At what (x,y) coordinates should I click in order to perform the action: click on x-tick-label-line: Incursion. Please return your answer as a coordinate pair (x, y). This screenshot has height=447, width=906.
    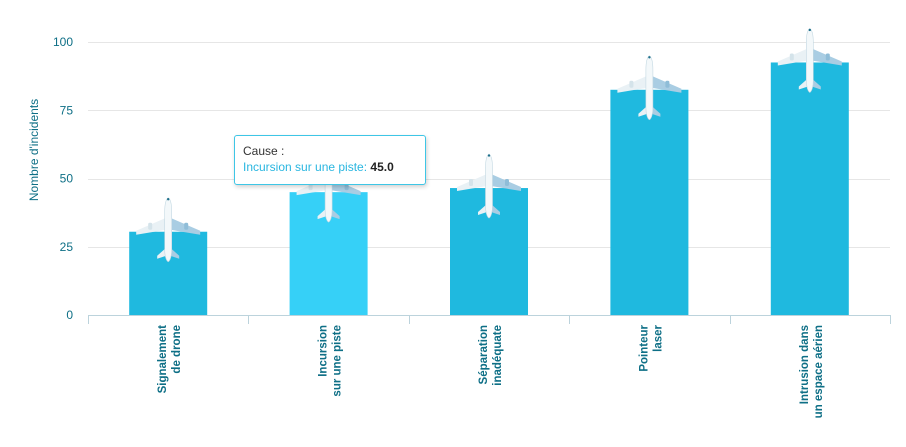
    Looking at the image, I should click on (324, 351).